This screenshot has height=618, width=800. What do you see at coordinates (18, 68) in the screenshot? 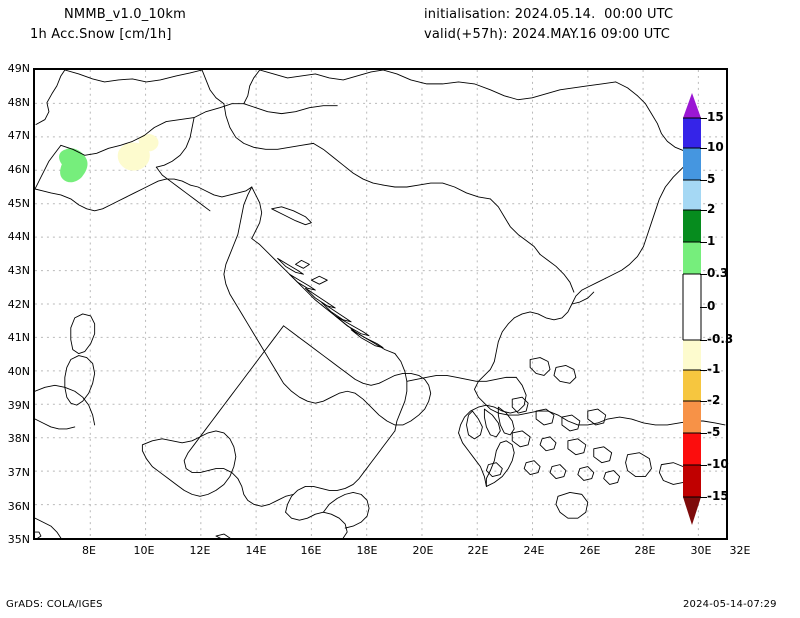
I see `lat-tick-49N: 49N` at bounding box center [18, 68].